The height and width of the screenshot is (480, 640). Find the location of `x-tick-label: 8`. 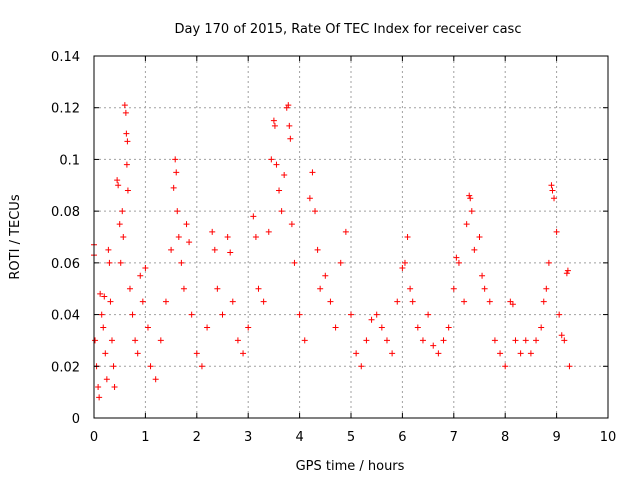

x-tick-label: 8 is located at coordinates (505, 437).